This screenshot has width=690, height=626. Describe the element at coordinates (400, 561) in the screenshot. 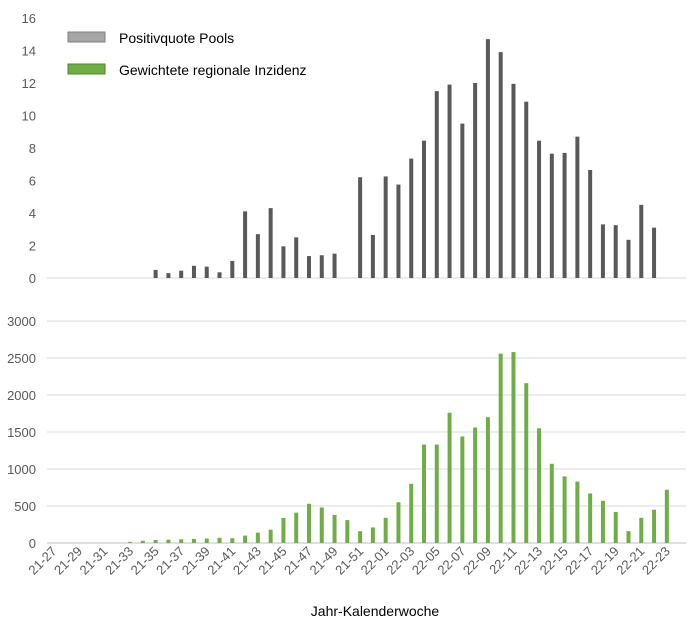

I see `x-tick-label: 22-03` at that location.